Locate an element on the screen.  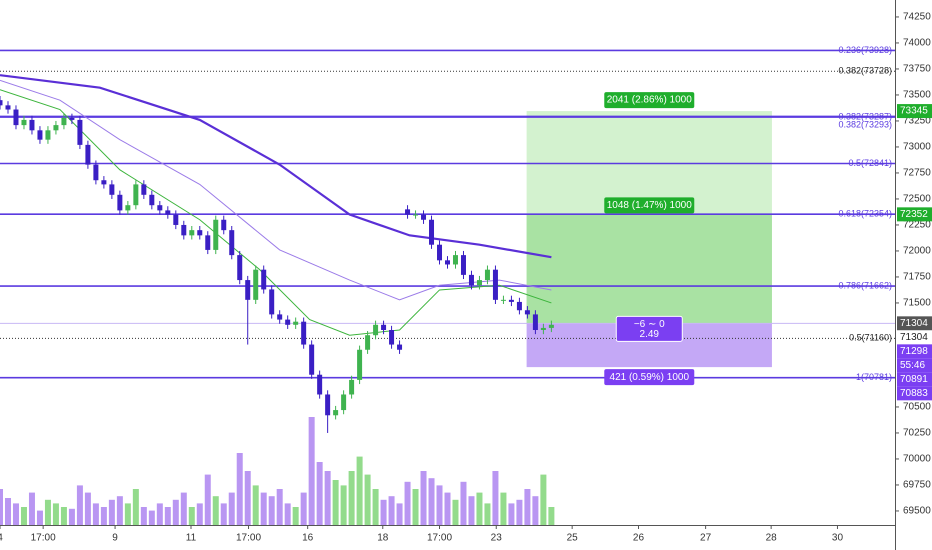
profit-zone-mid is located at coordinates (649, 269).